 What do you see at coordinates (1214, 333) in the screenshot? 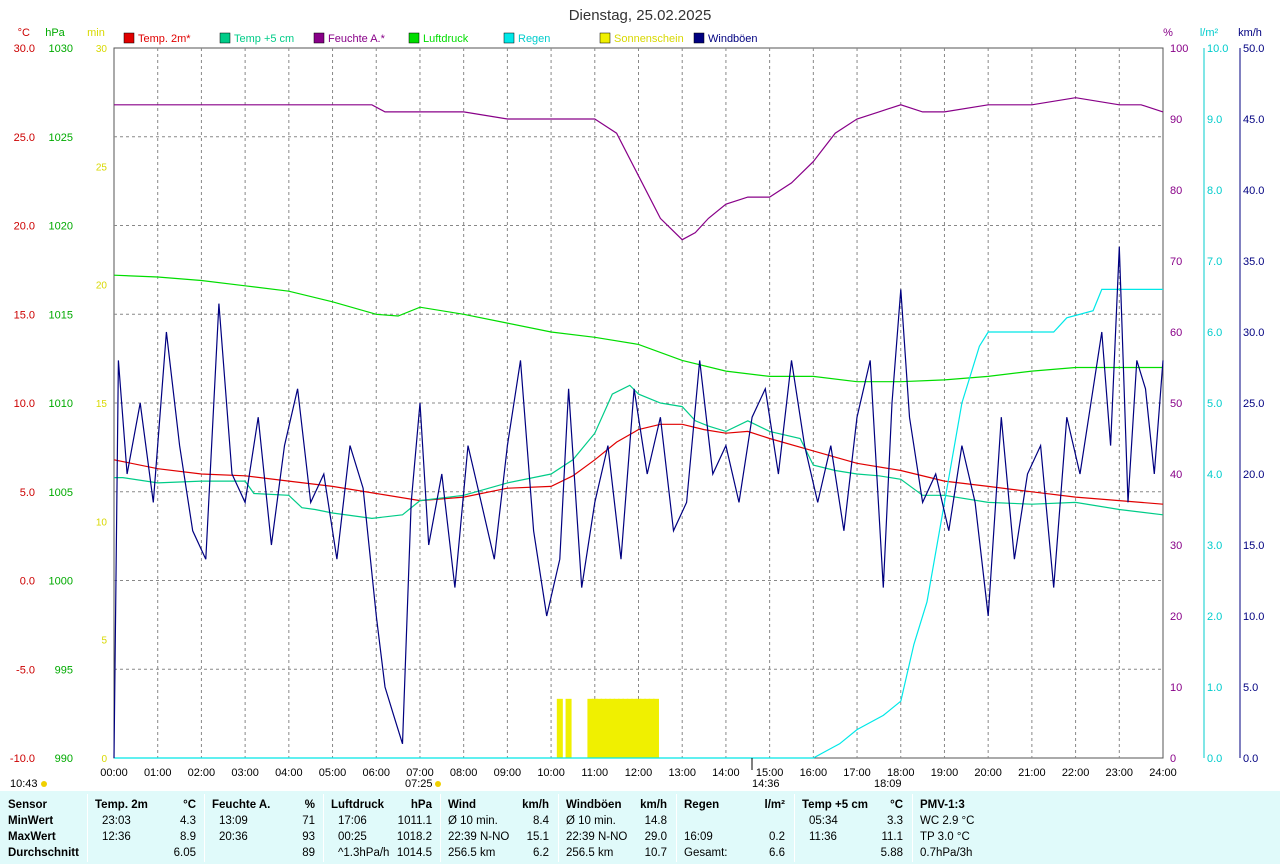
I see `rain-tick-label: 6.0` at bounding box center [1214, 333].